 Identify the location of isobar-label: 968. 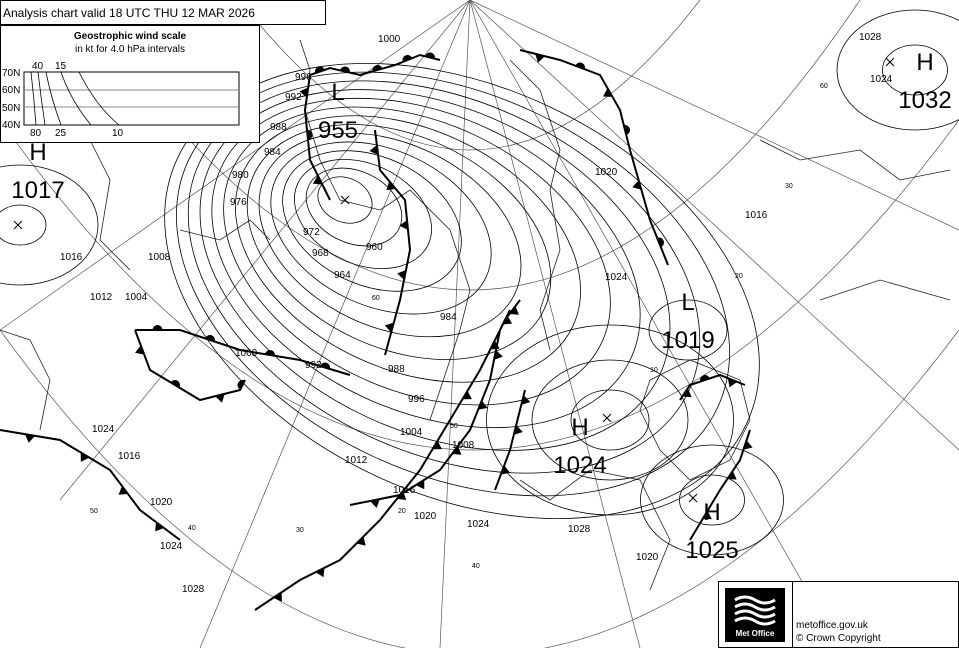
(320, 253).